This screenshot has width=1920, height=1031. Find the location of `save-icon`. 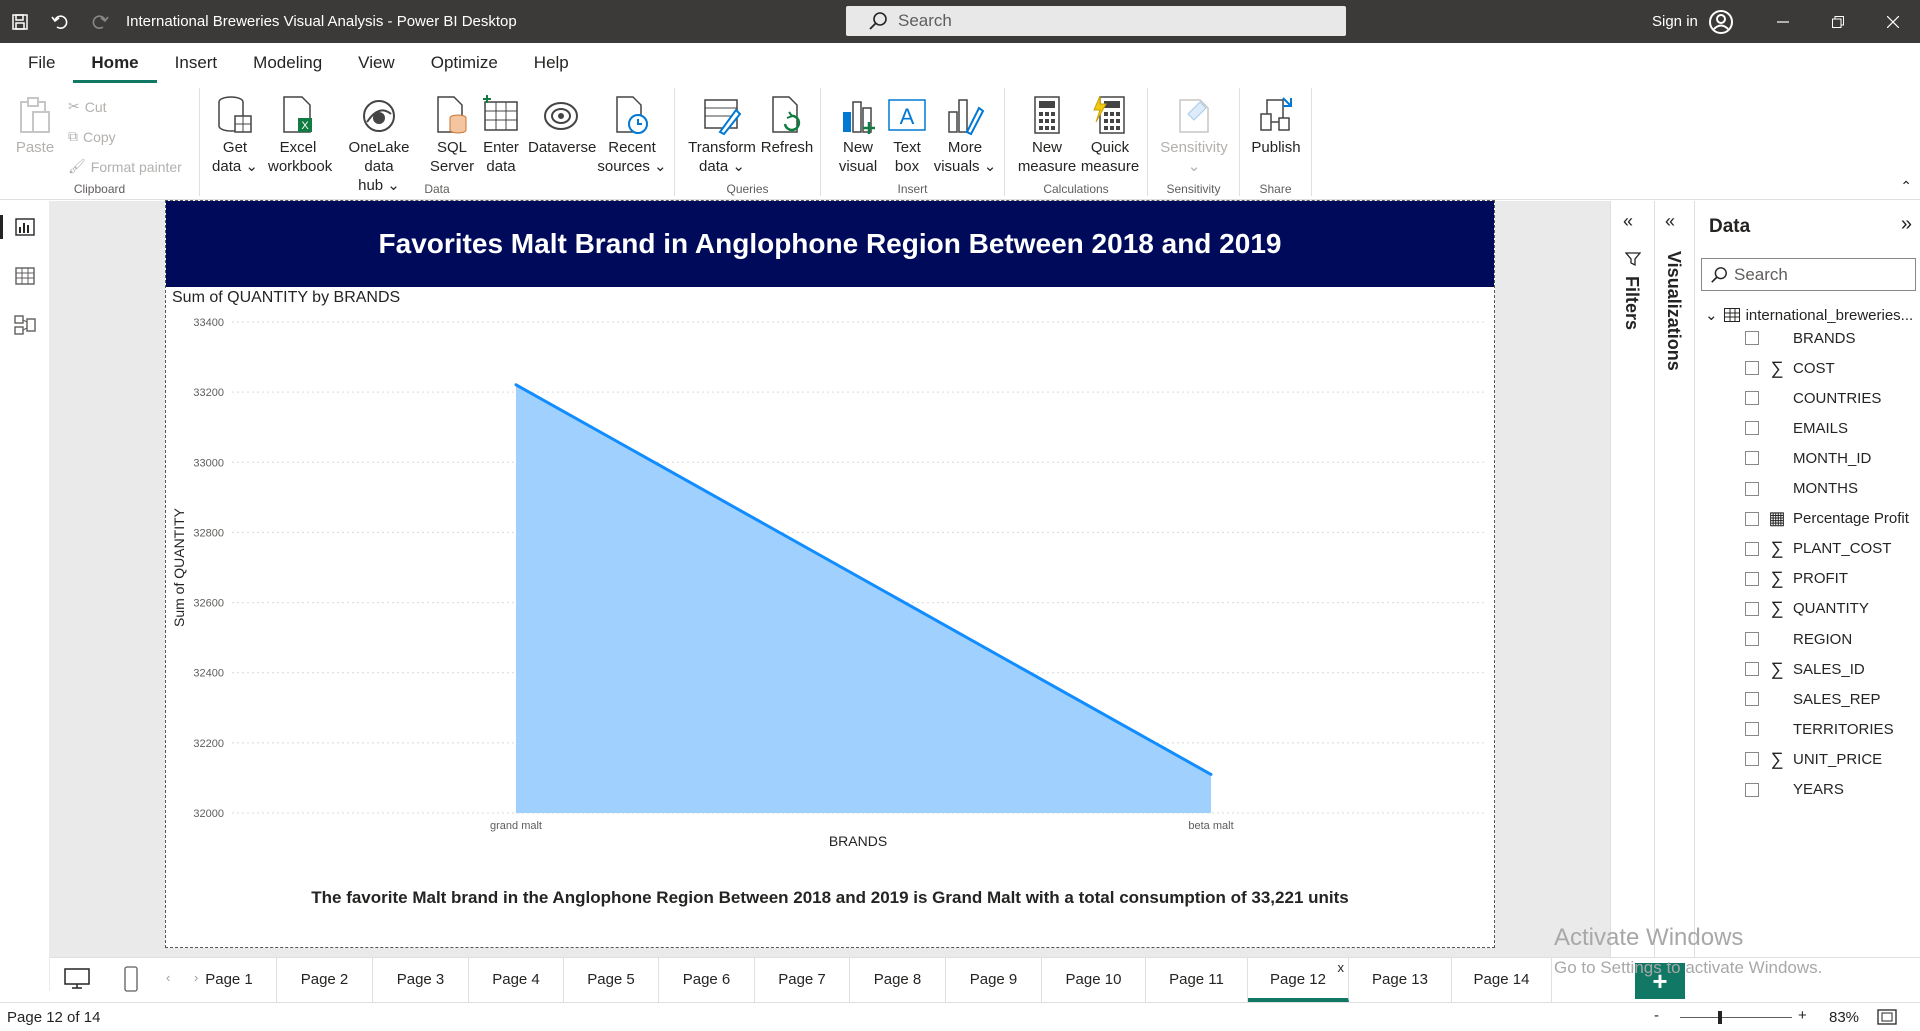

save-icon is located at coordinates (20, 21).